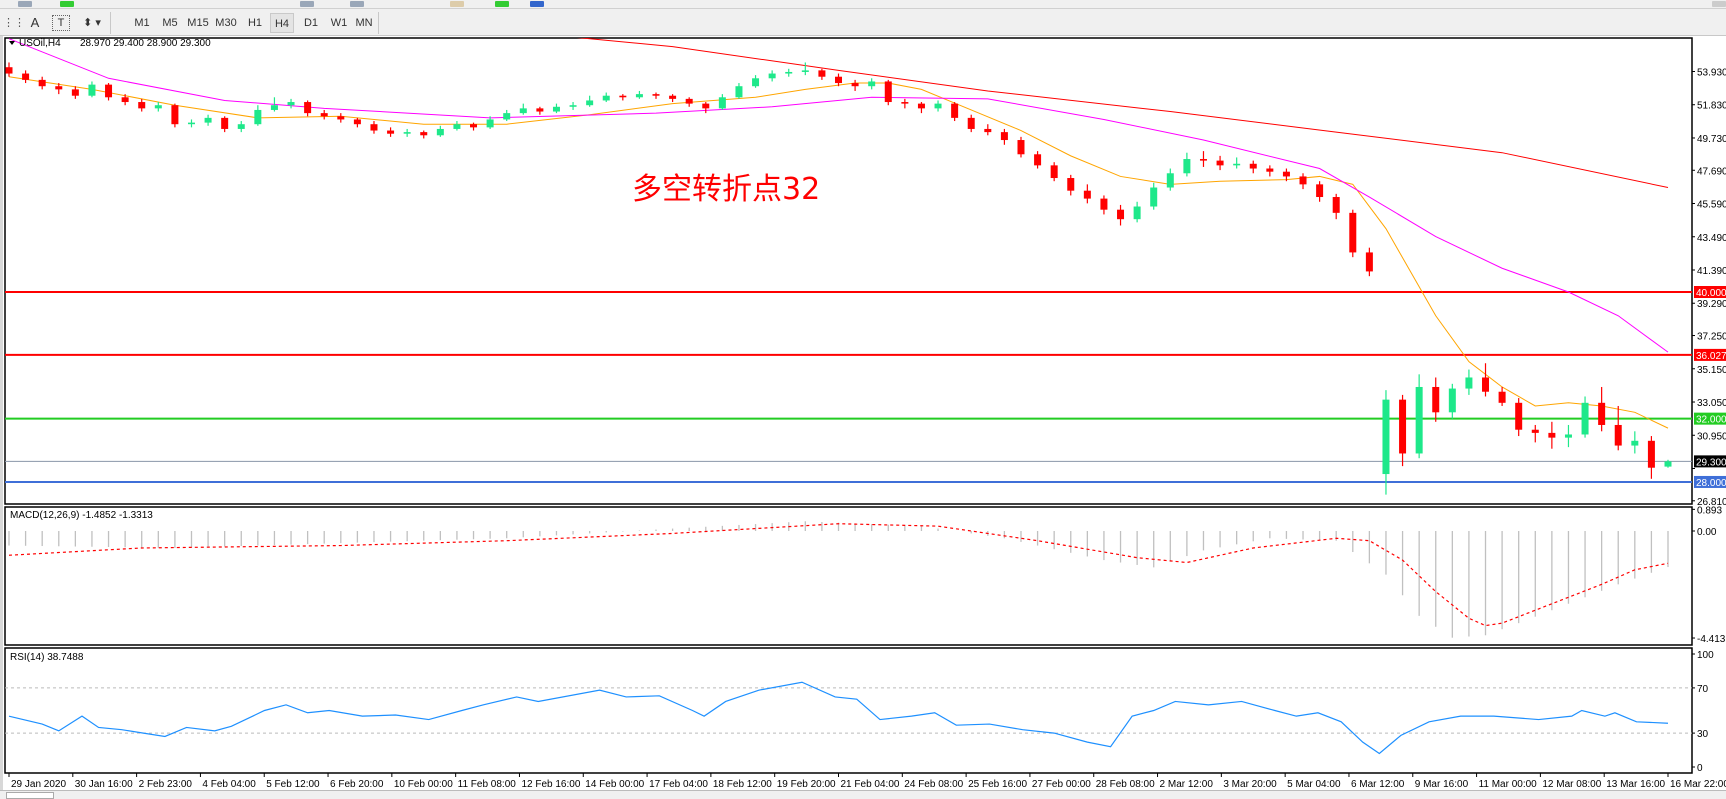  What do you see at coordinates (1571, 784) in the screenshot?
I see `time-axis-label: 12 Mar 08:00` at bounding box center [1571, 784].